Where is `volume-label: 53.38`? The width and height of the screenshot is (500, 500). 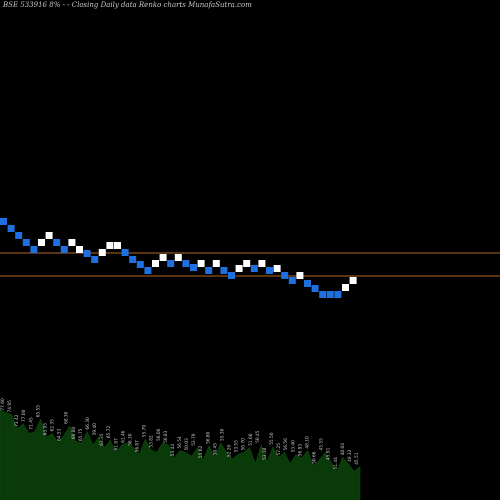
volume-label: 53.38 is located at coordinates (265, 453).